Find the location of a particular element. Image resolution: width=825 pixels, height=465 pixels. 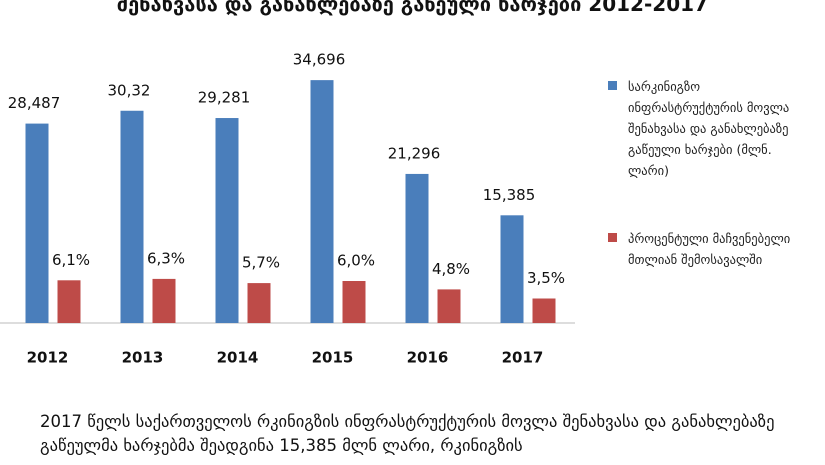

data-label: 29,281 is located at coordinates (224, 98).